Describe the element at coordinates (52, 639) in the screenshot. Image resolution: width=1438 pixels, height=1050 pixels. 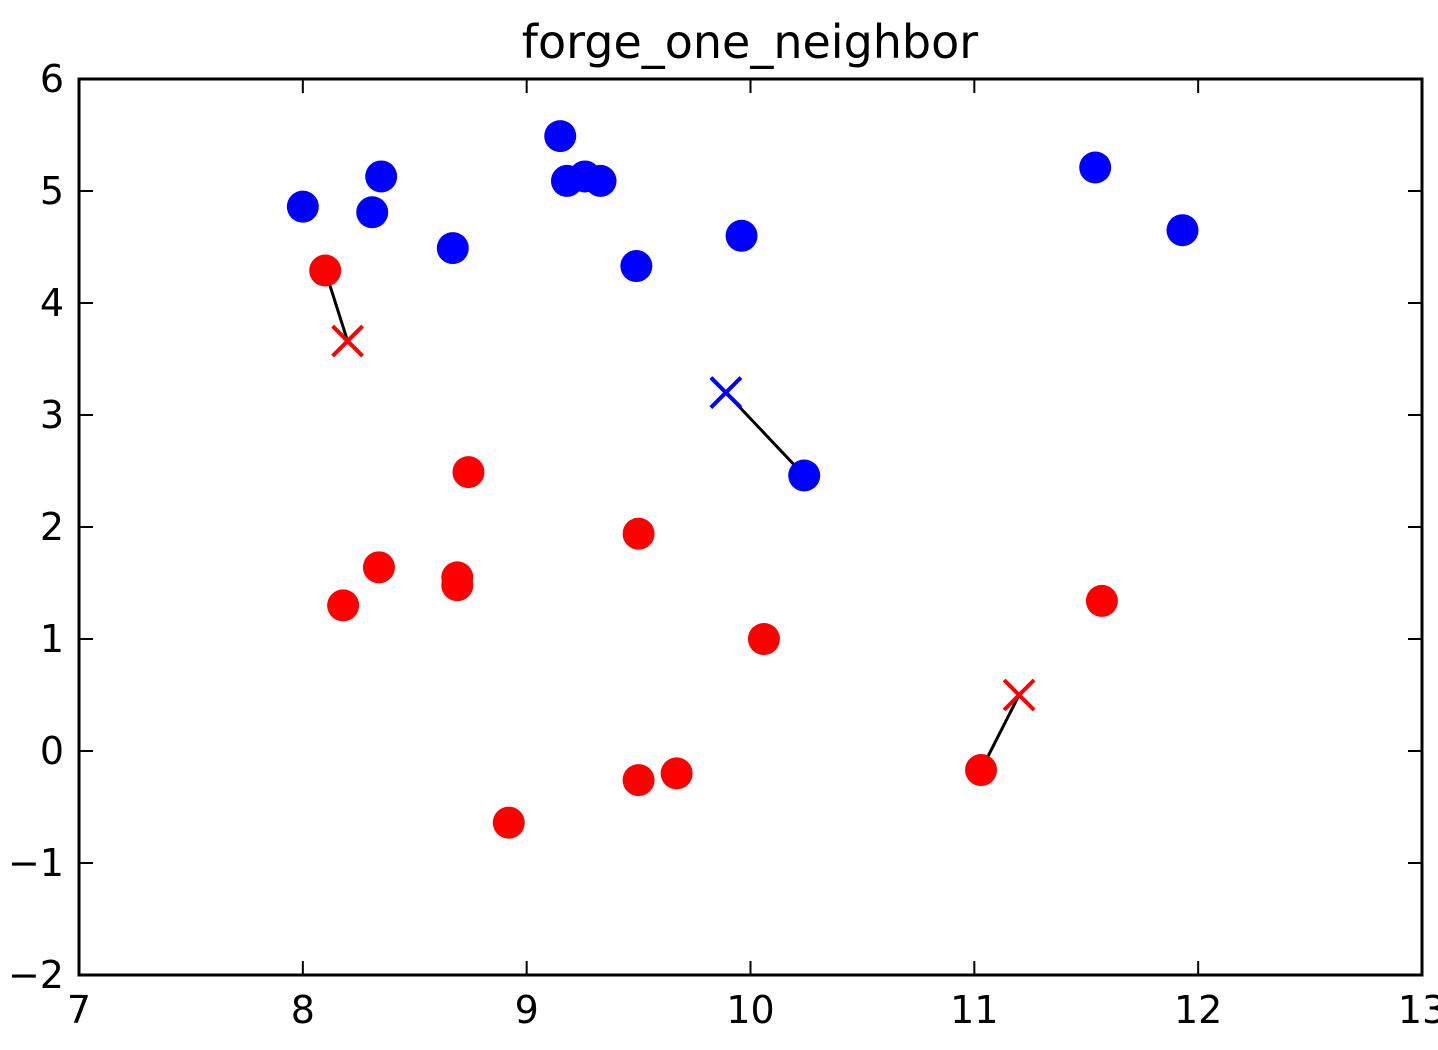
I see `y-tick-label: 1` at that location.